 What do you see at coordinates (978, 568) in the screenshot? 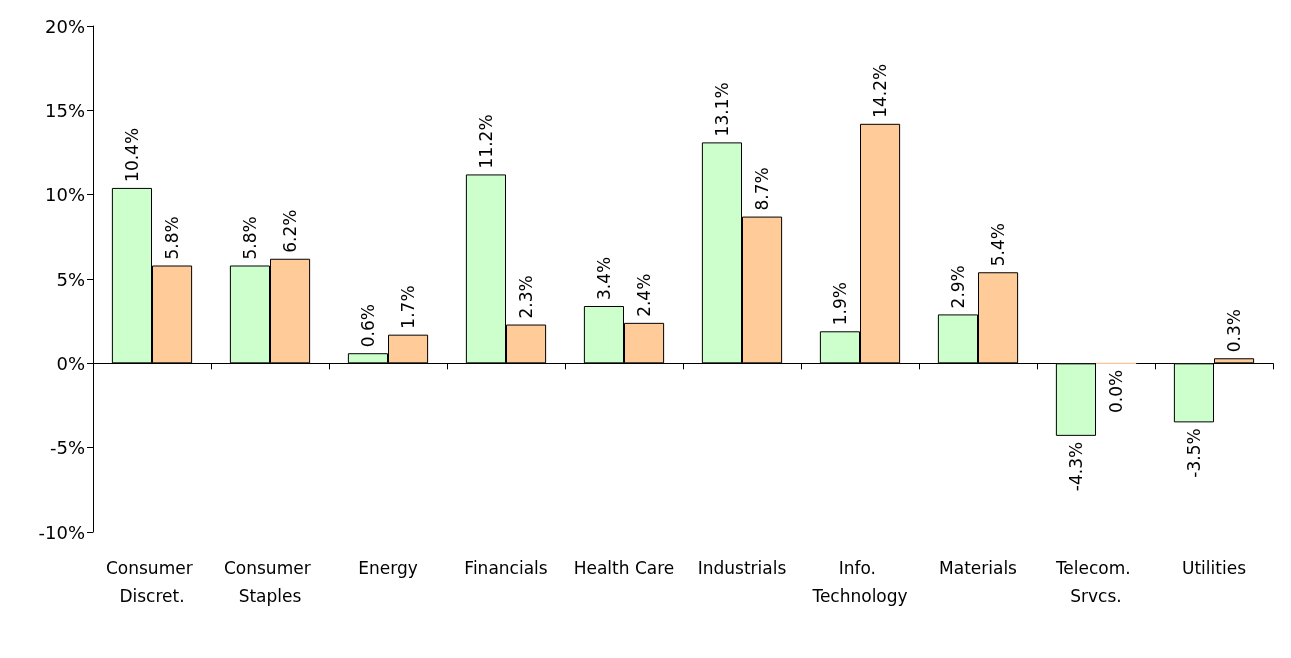
I see `x-tick-label: Materials` at bounding box center [978, 568].